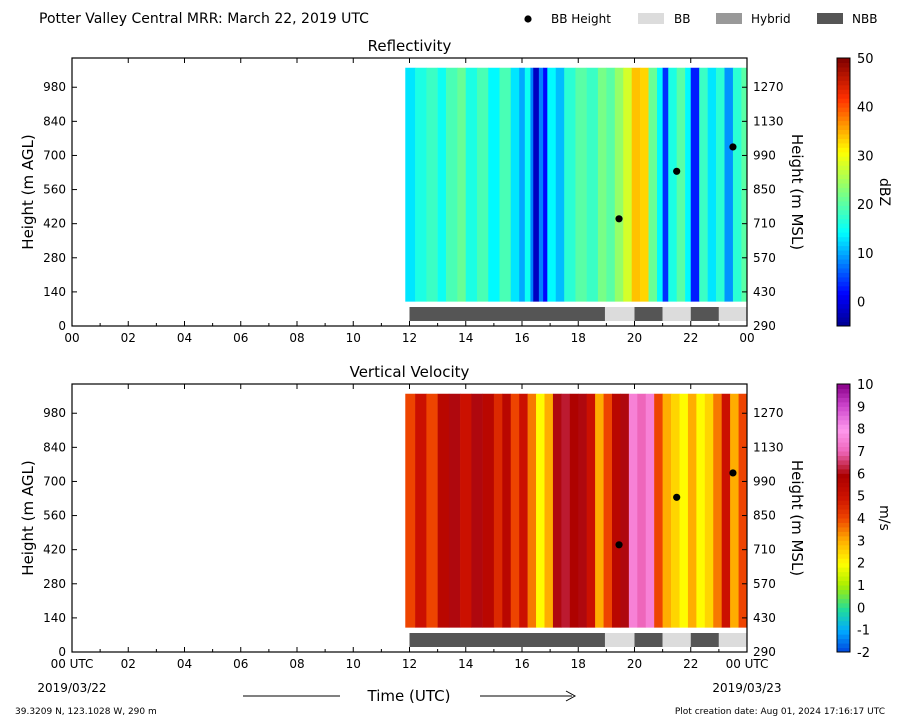 The width and height of the screenshot is (900, 725). What do you see at coordinates (746, 338) in the screenshot?
I see `x-tick-label: 00` at bounding box center [746, 338].